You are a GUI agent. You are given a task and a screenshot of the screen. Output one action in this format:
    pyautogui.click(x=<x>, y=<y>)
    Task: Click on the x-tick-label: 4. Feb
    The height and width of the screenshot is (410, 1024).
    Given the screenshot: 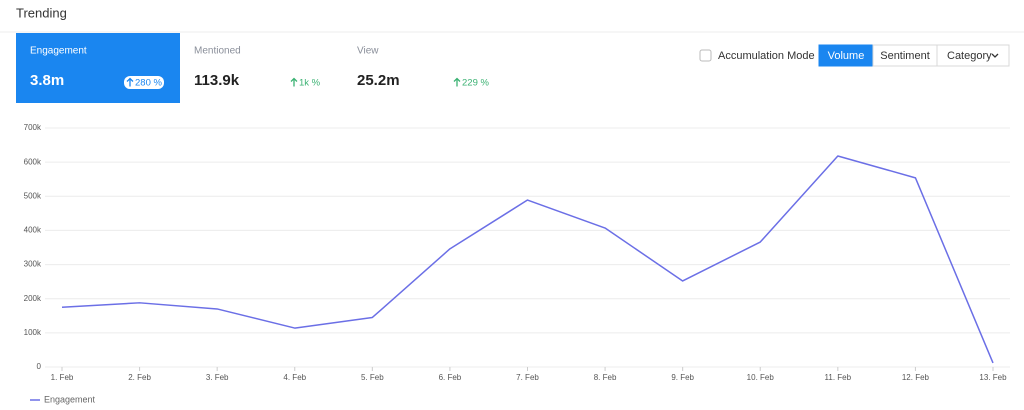 What is the action you would take?
    pyautogui.click(x=294, y=377)
    